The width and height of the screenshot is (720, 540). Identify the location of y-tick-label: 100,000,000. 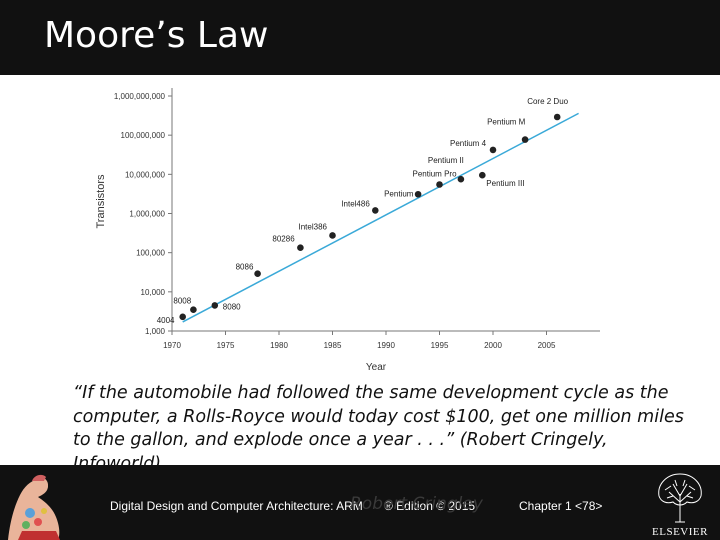
(143, 135).